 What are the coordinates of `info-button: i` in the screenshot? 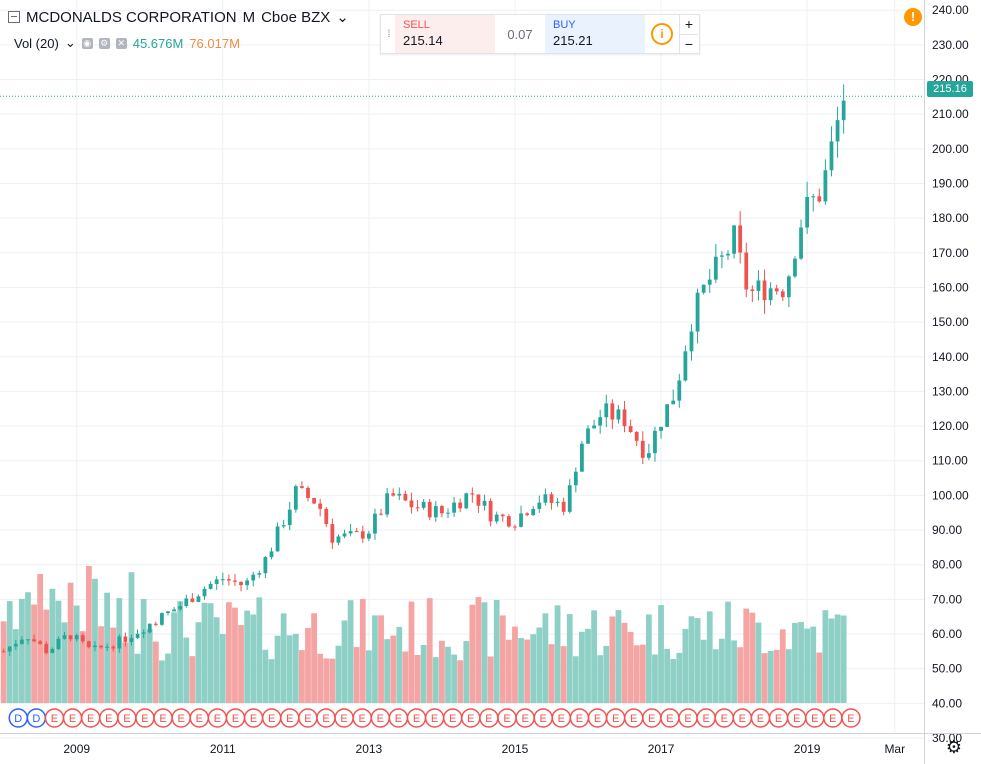 It's located at (662, 34).